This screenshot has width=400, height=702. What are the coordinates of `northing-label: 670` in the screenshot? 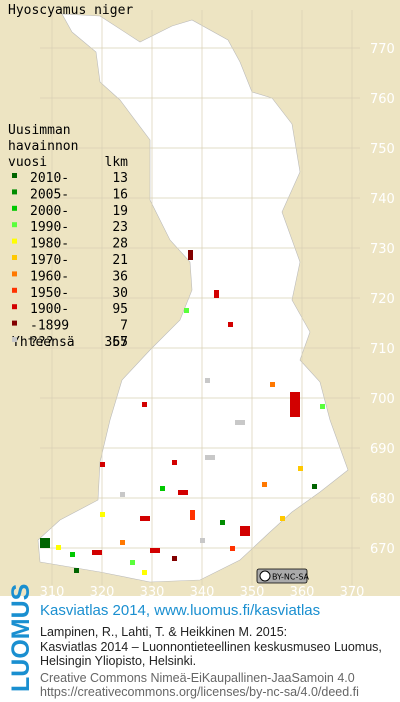 It's located at (382, 549).